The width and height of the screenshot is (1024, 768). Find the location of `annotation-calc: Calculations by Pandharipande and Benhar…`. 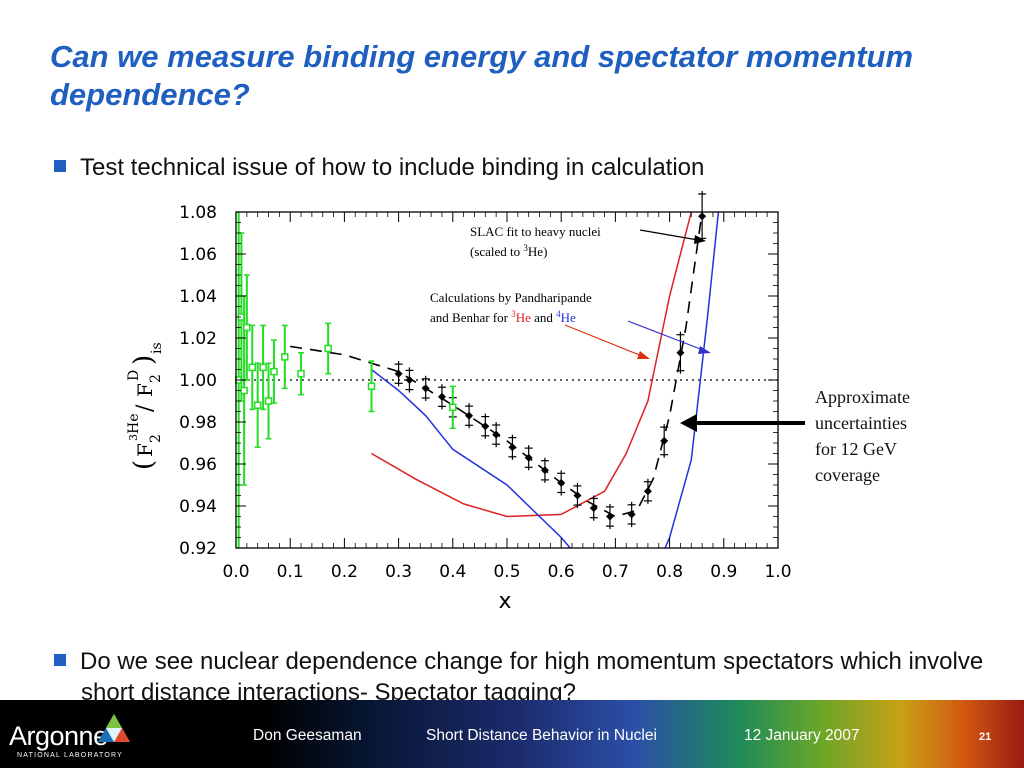

annotation-calc: Calculations by Pandharipande and Benhar… is located at coordinates (511, 307).